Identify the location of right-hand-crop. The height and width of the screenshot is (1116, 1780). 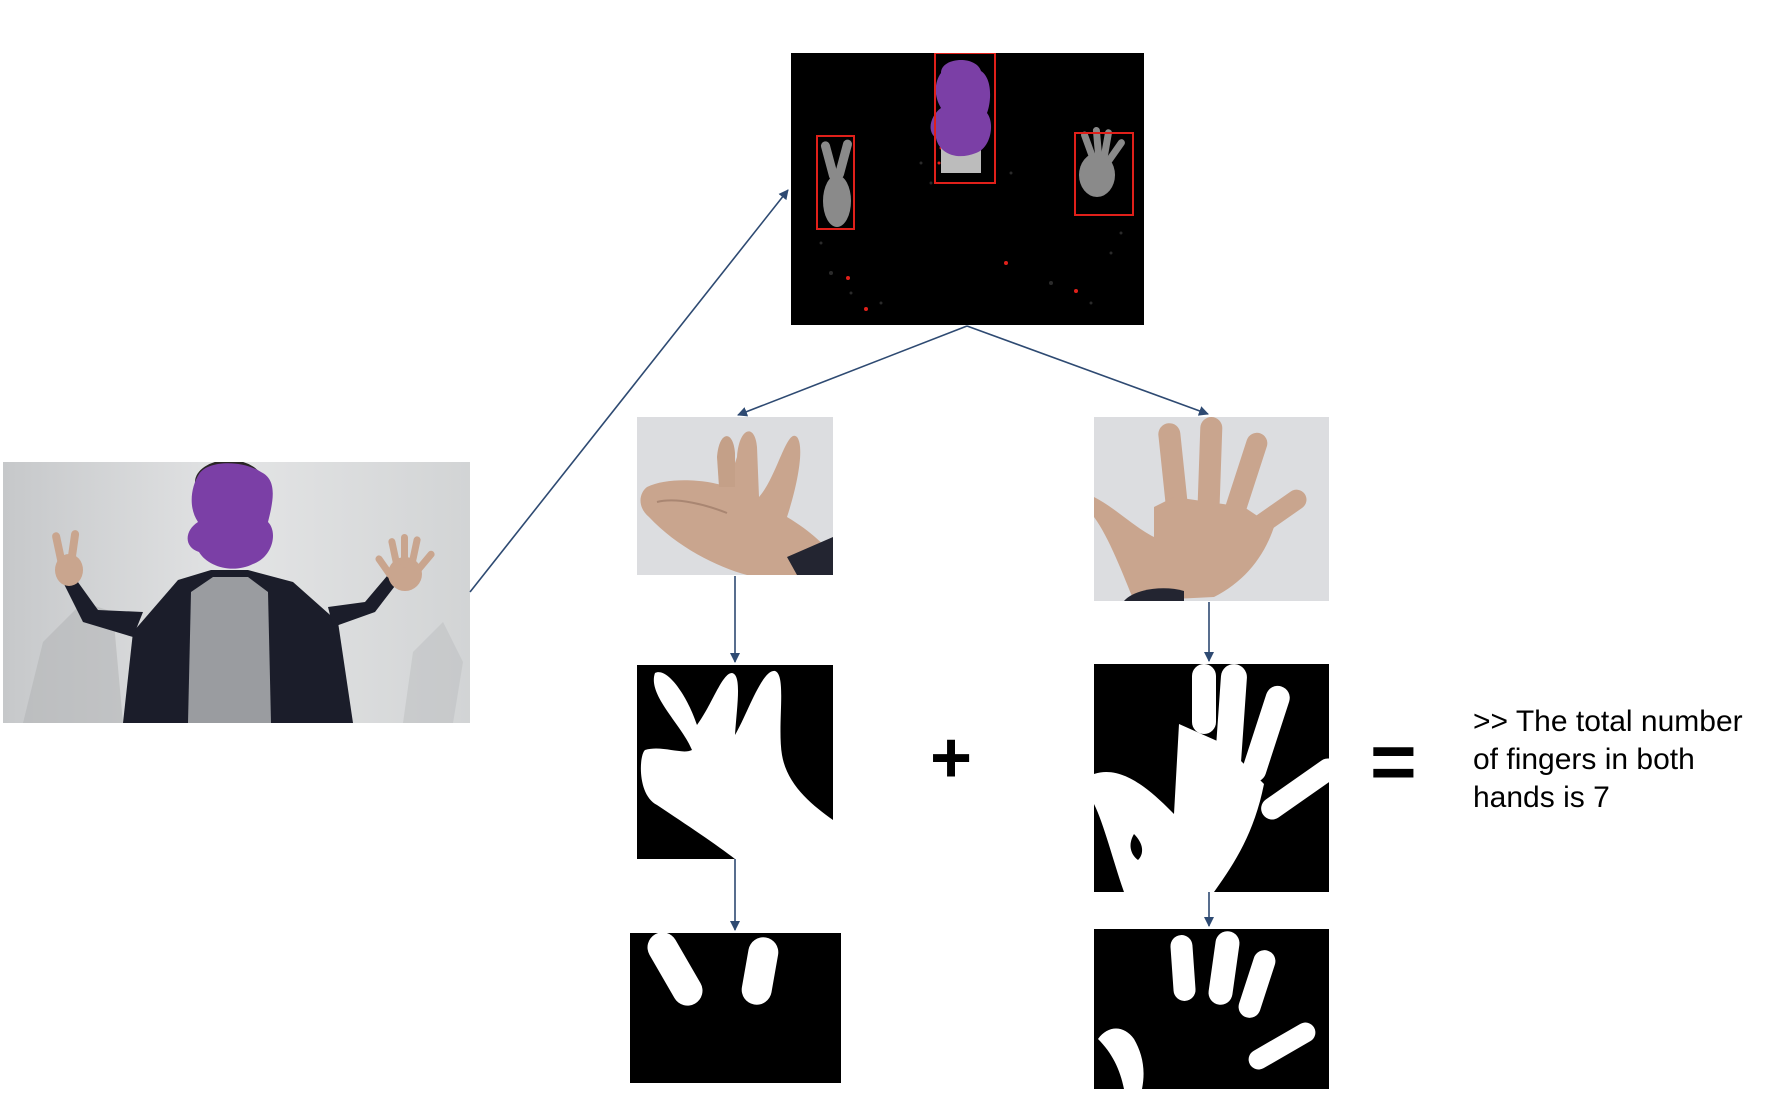
(1211, 509).